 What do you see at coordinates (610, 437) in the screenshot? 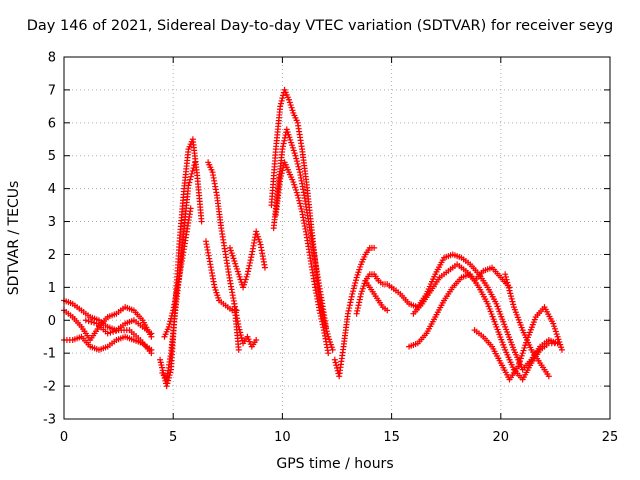
I see `x-tick-label: 25` at bounding box center [610, 437].